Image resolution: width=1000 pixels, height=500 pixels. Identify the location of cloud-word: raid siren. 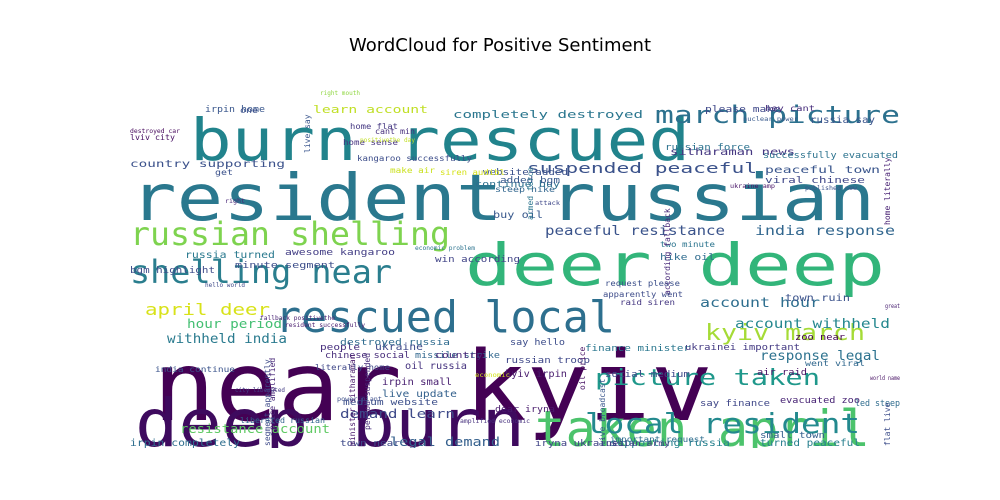
(647, 302).